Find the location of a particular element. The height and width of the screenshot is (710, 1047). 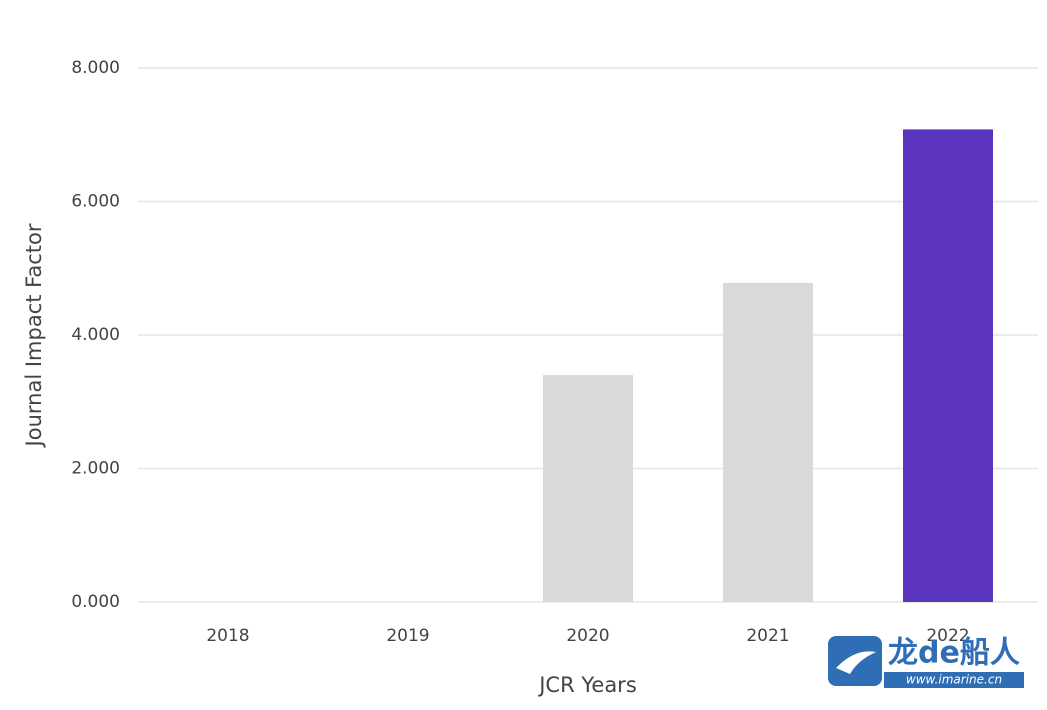

watermark-url: www.imarine.cn is located at coordinates (954, 680).